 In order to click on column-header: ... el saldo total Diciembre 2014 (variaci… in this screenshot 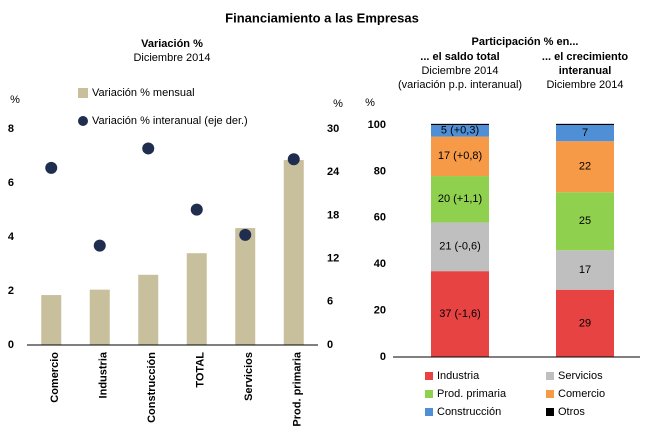, I will do `click(460, 71)`.